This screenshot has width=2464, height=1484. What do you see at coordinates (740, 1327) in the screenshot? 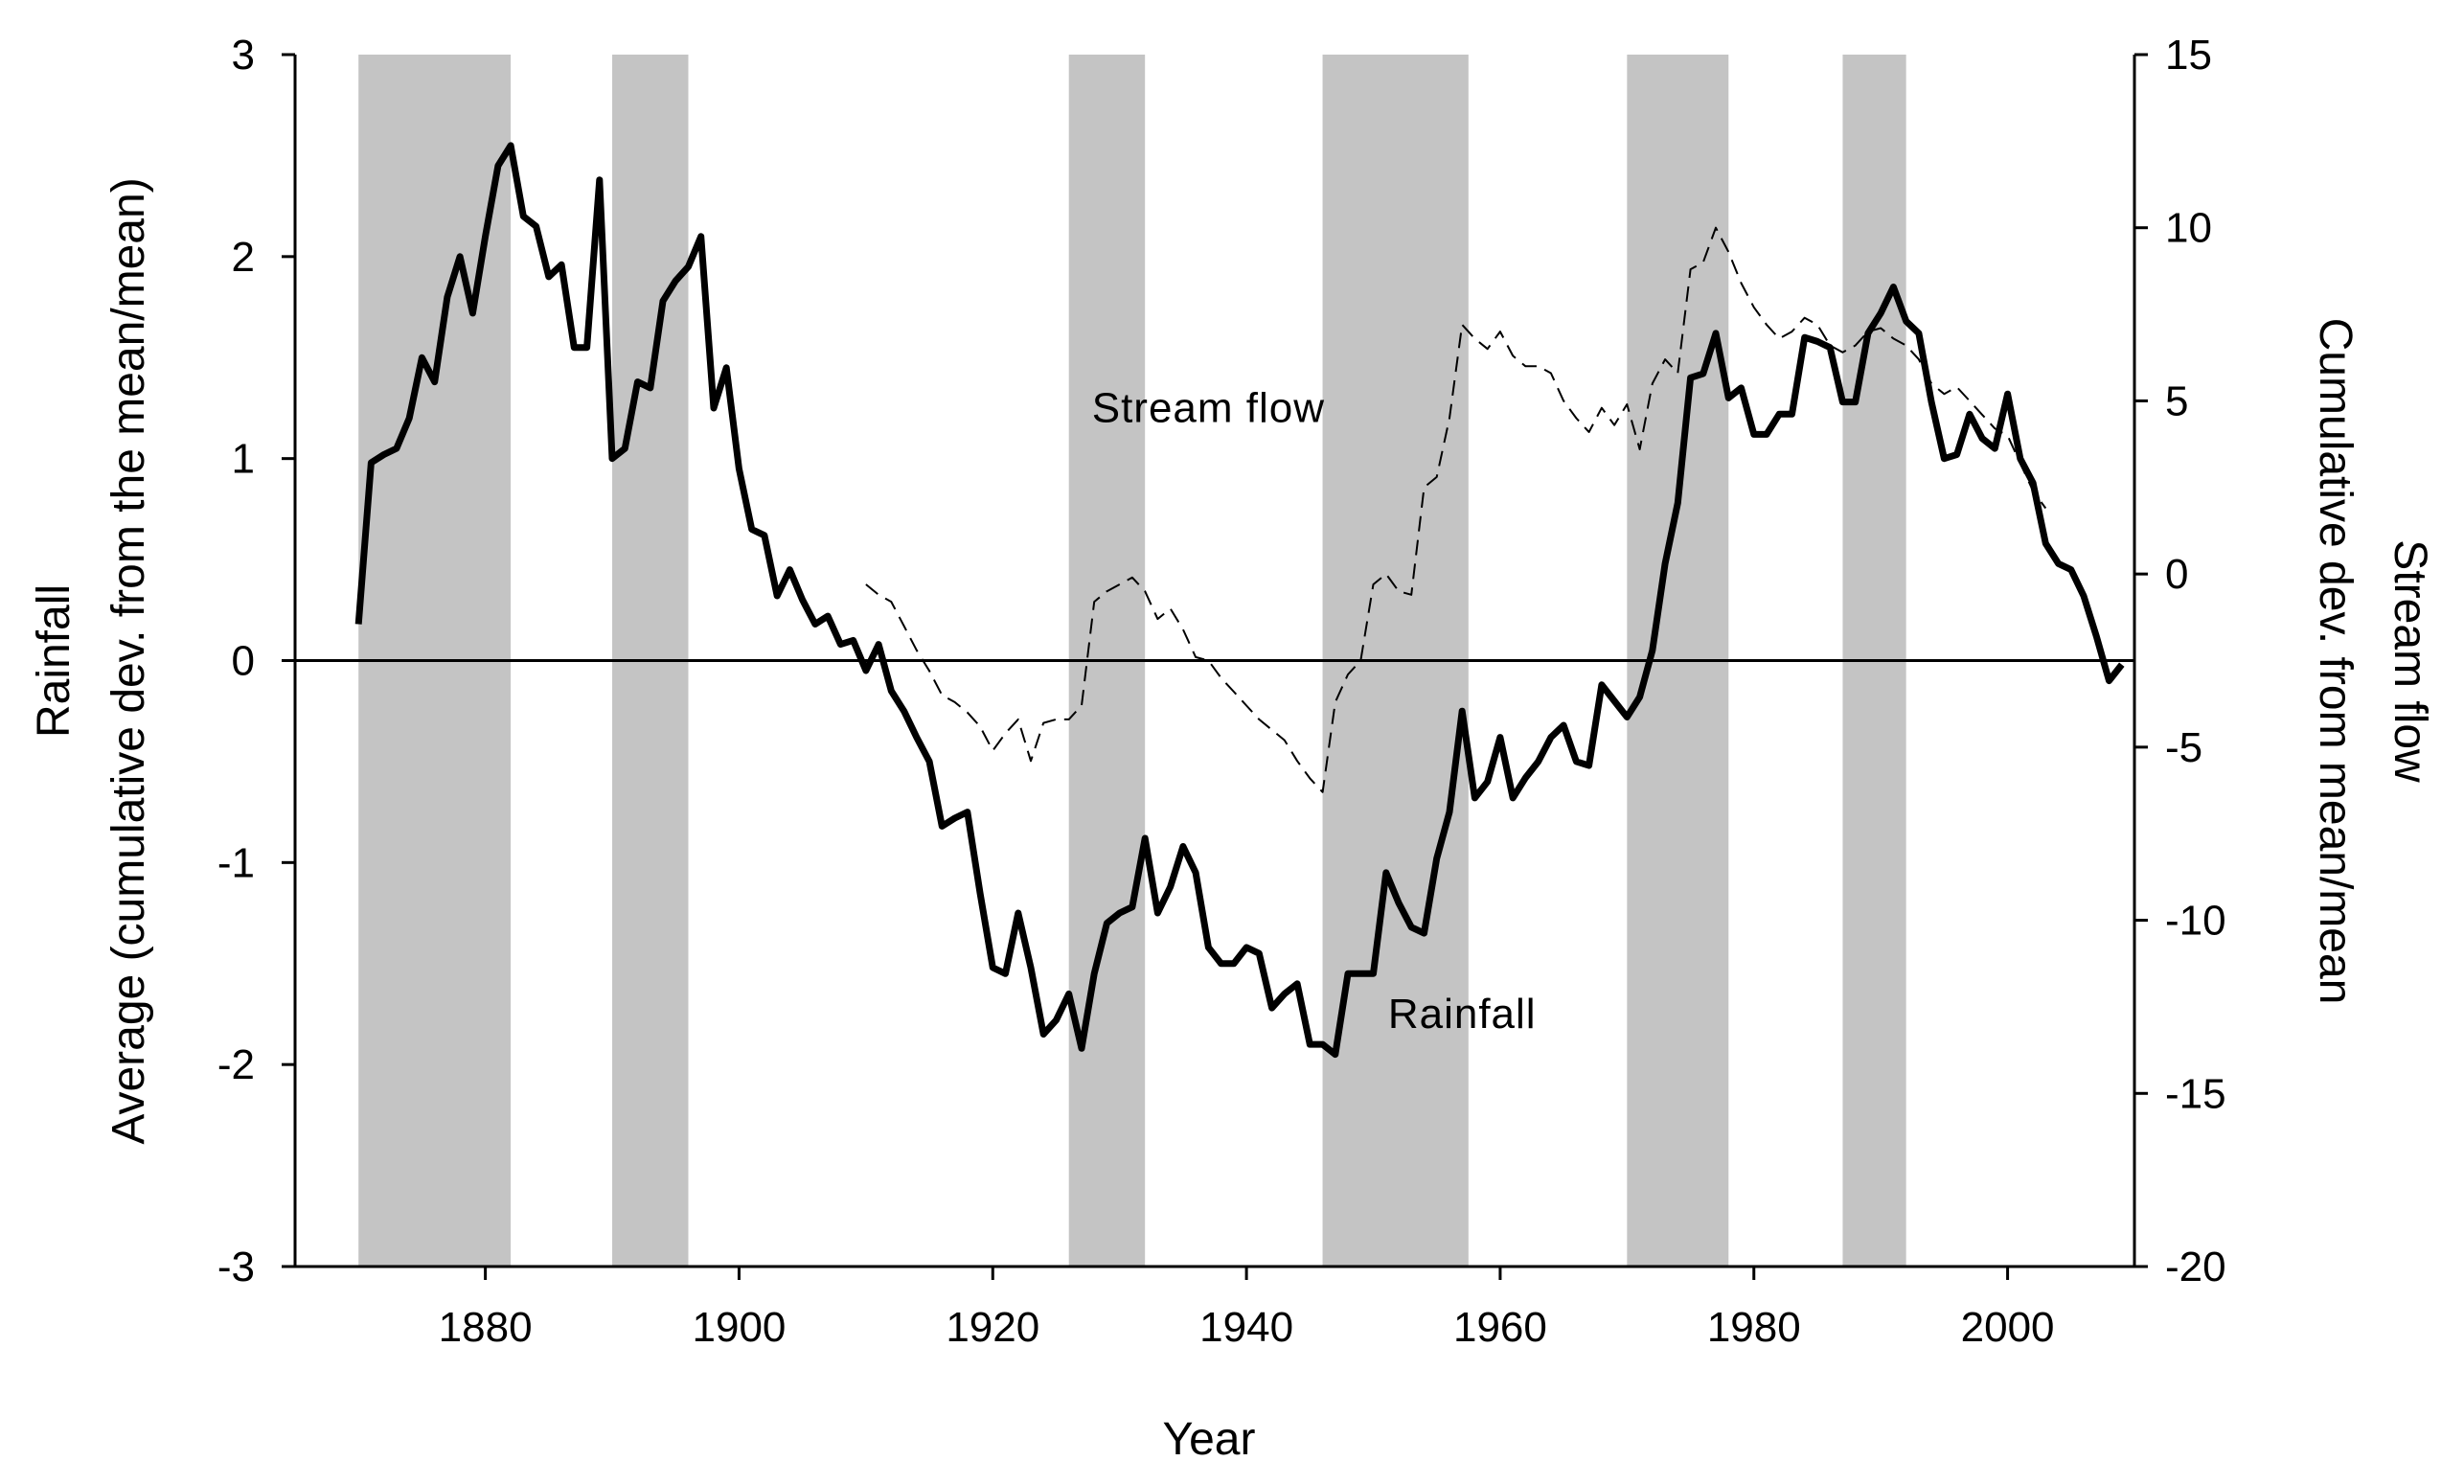
I see `x-tick-label: 1900` at bounding box center [740, 1327].